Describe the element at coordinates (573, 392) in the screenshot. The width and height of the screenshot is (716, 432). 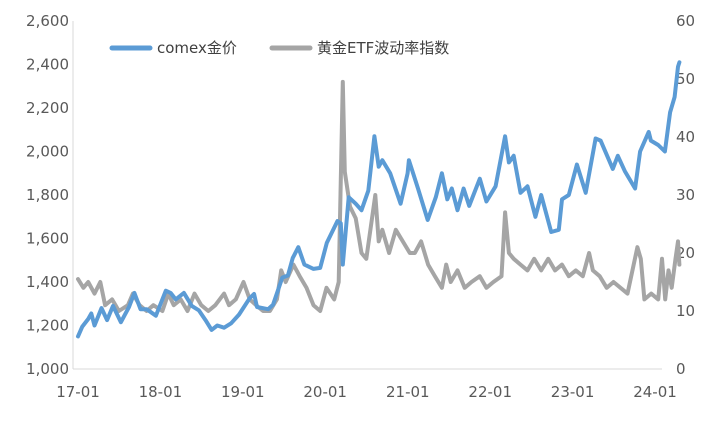
I see `x-tick-label: 23-01` at that location.